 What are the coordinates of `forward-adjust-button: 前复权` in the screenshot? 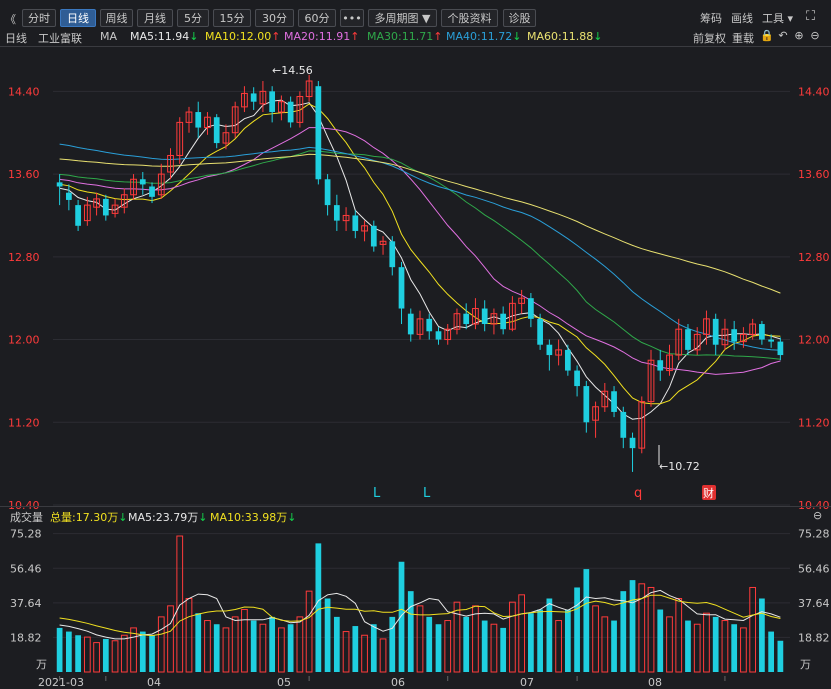 It's located at (709, 38).